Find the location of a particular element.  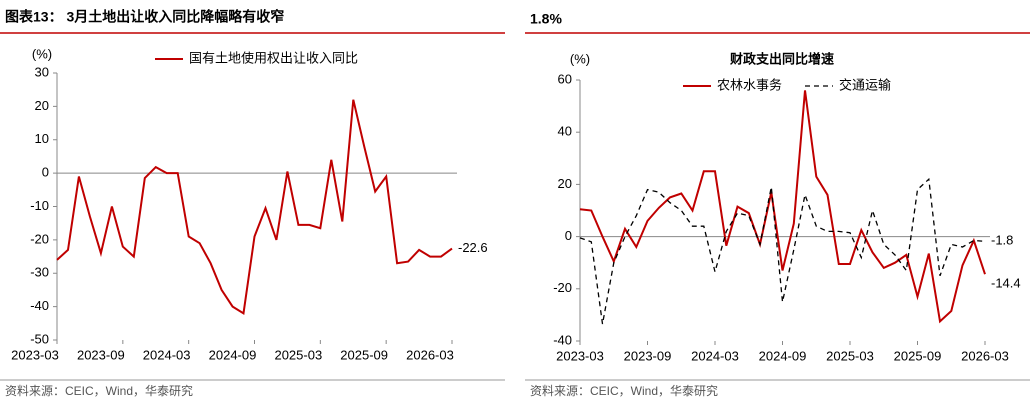

y-tick-label: 30 is located at coordinates (42, 71).